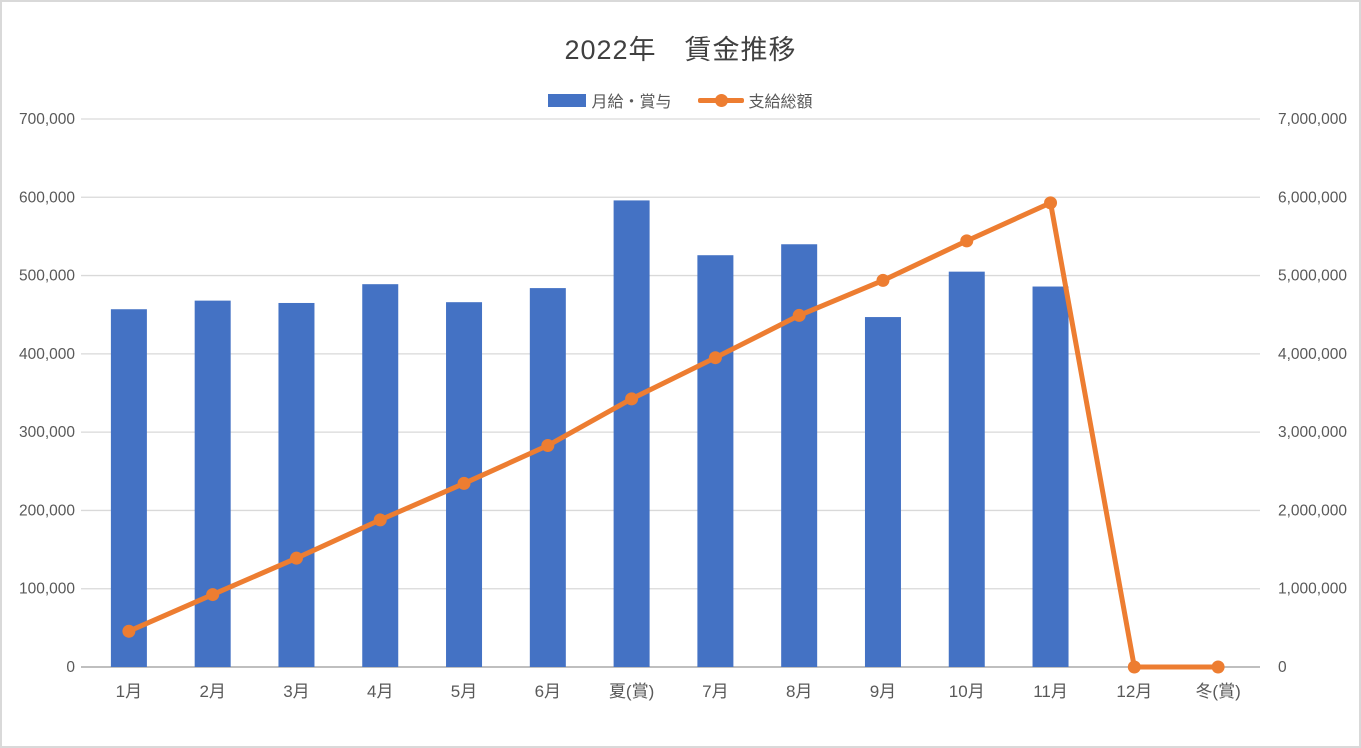  What do you see at coordinates (129, 631) in the screenshot?
I see `line-marker-1月` at bounding box center [129, 631].